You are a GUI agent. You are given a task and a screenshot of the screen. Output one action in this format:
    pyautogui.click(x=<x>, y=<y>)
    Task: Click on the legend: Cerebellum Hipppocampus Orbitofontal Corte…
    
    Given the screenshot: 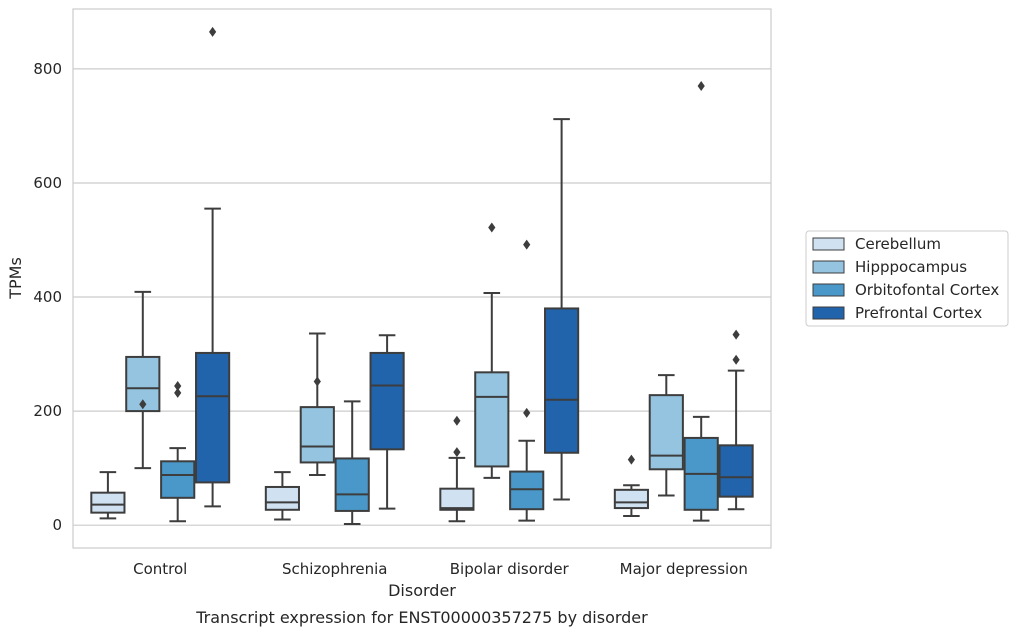 What is the action you would take?
    pyautogui.click(x=907, y=278)
    